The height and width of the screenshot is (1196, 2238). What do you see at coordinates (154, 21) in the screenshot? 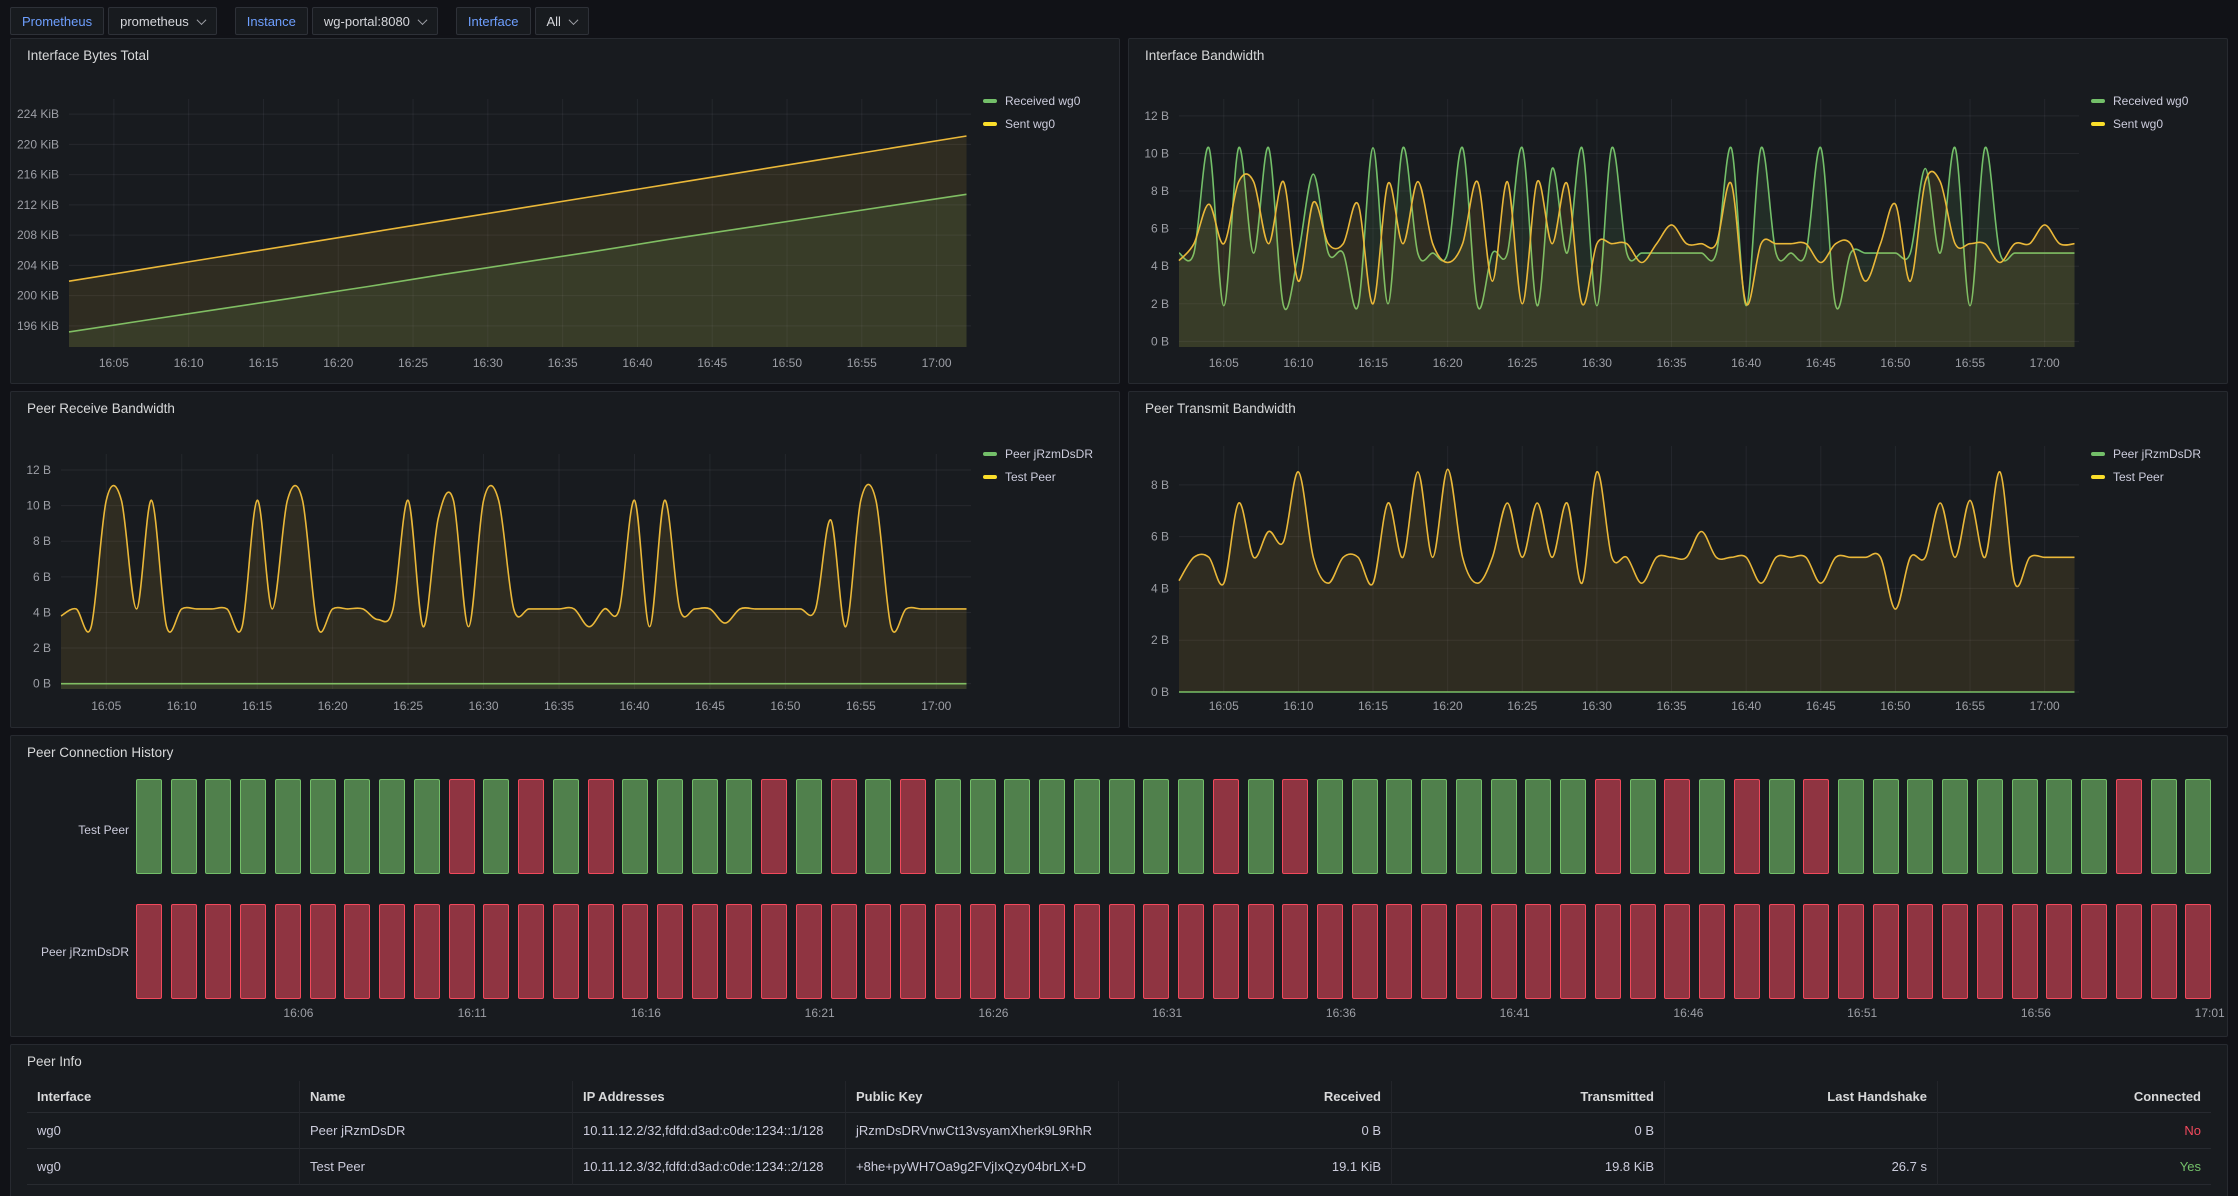
I see `variable-value: prometheus` at bounding box center [154, 21].